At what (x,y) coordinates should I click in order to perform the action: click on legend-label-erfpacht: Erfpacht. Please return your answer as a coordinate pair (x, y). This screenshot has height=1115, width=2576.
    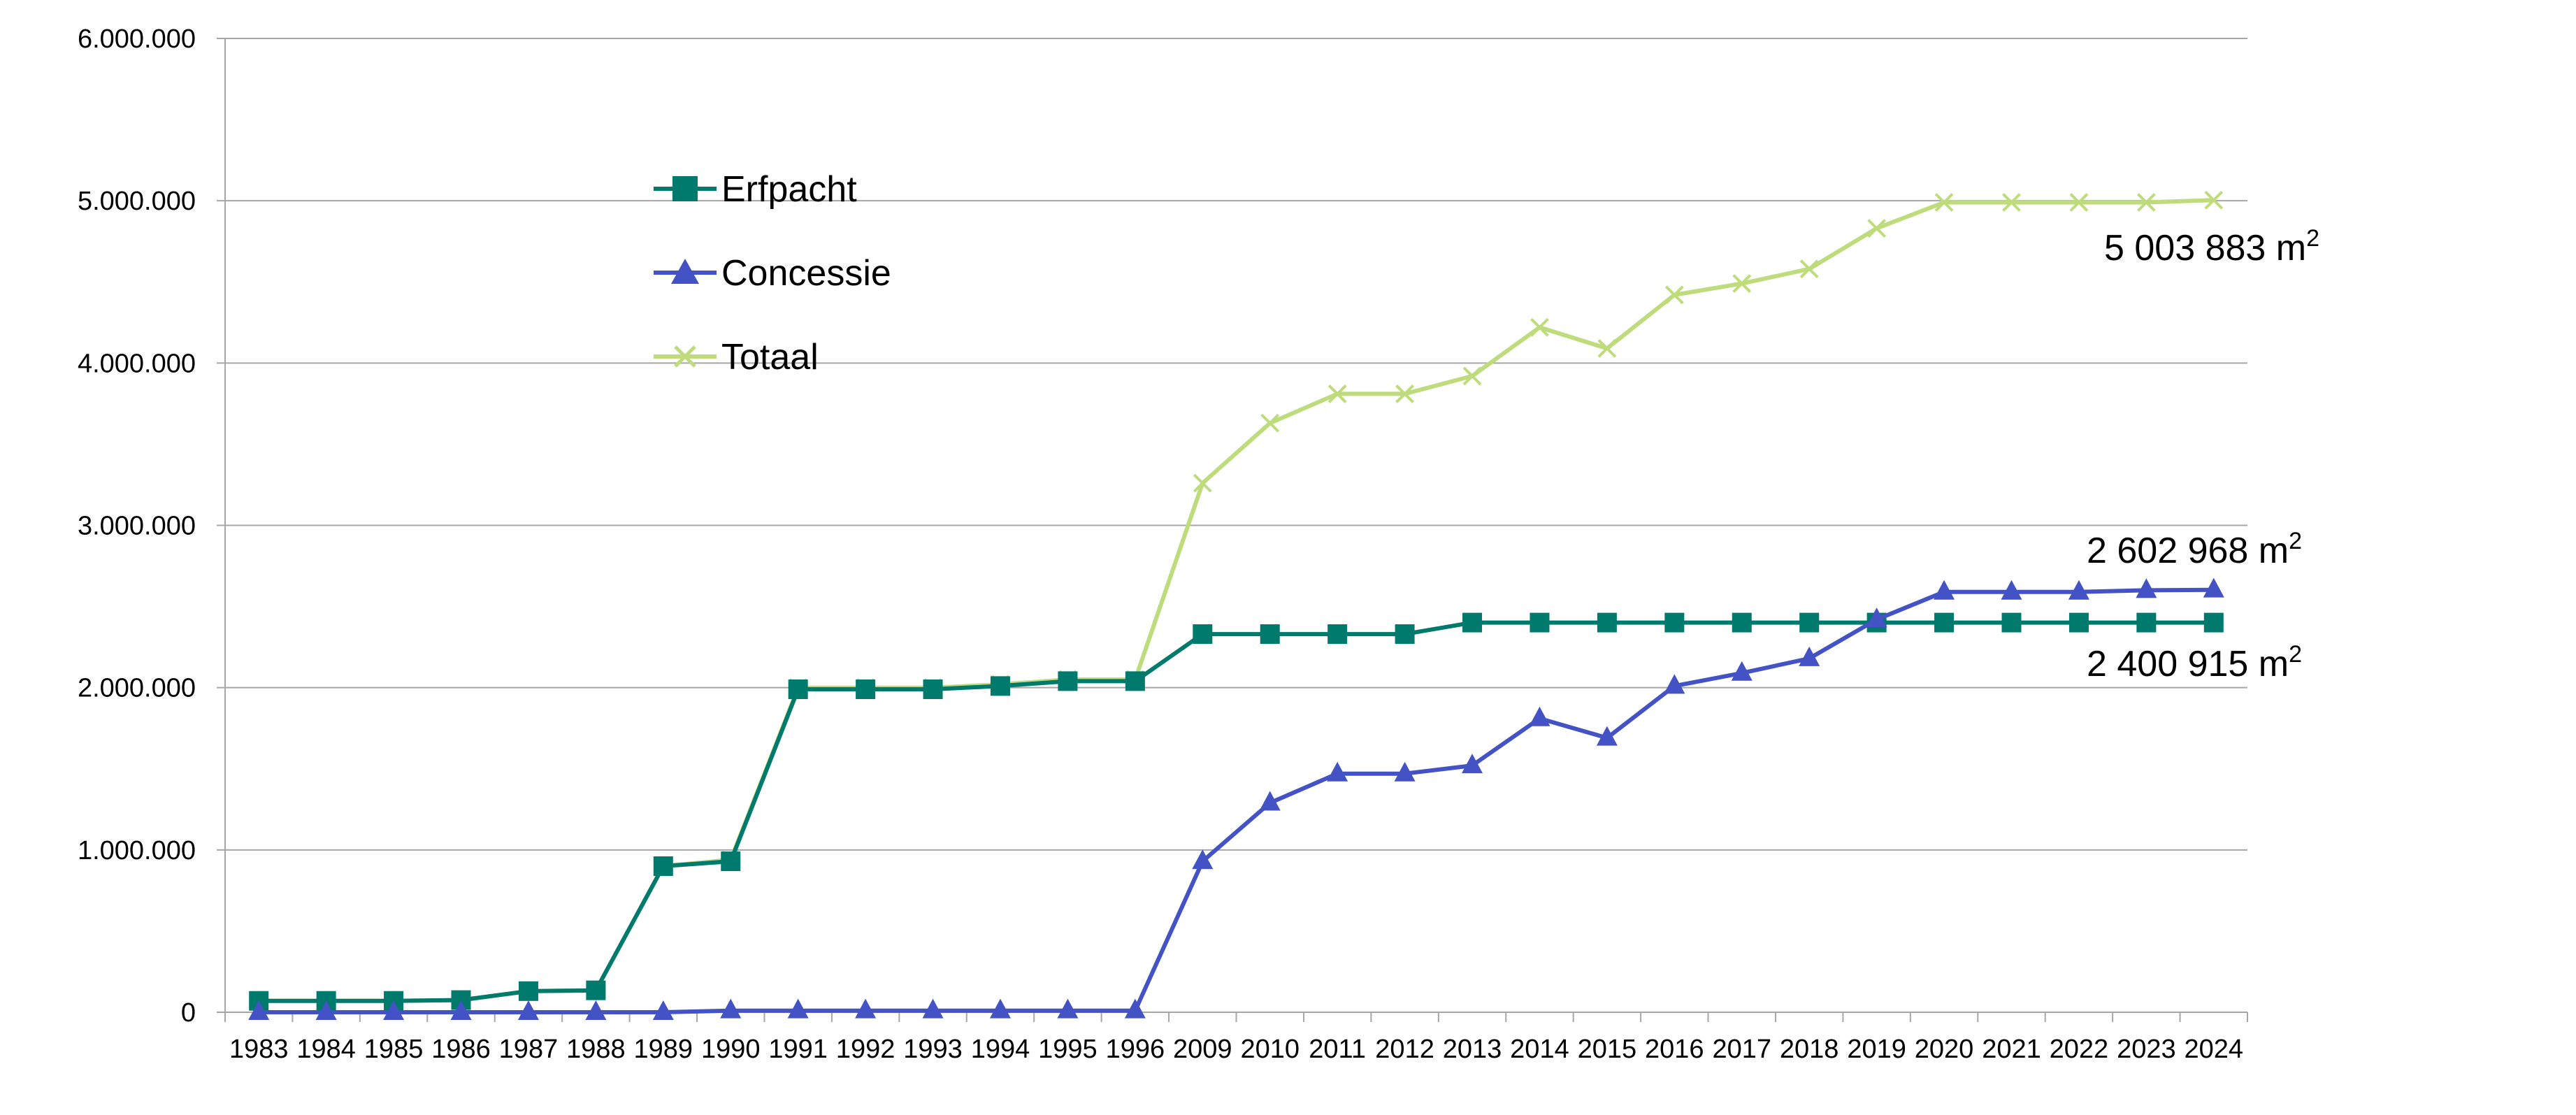
    Looking at the image, I should click on (789, 189).